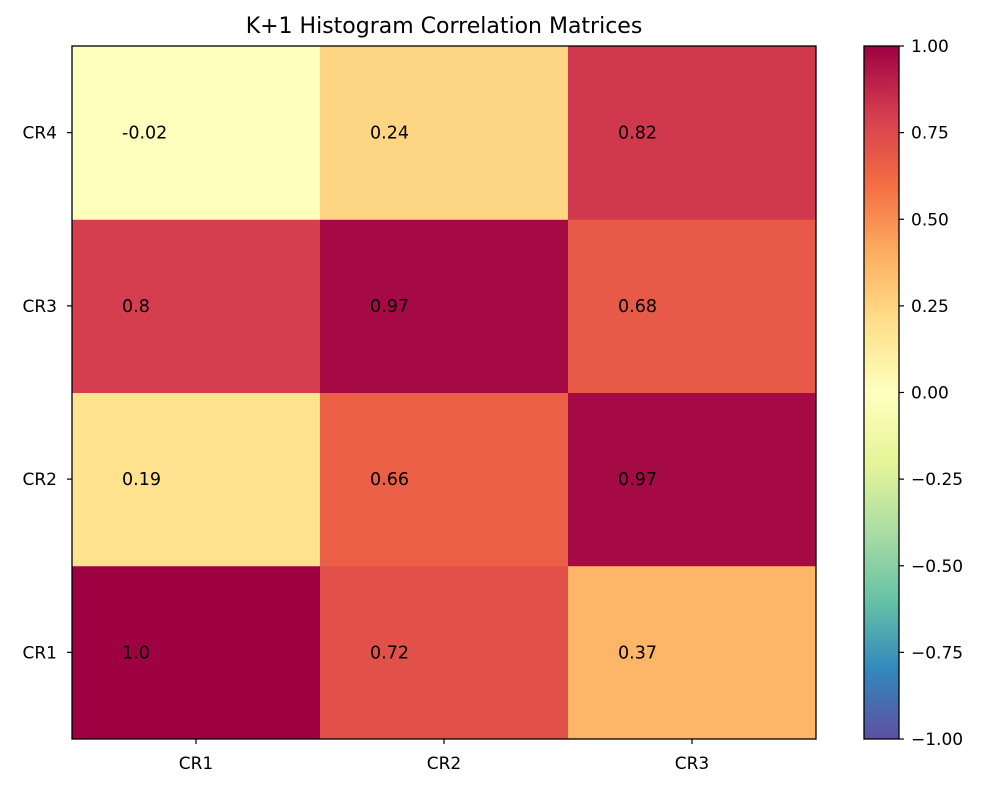 The height and width of the screenshot is (789, 990). Describe the element at coordinates (444, 764) in the screenshot. I see `x-tick-label: CR2` at that location.